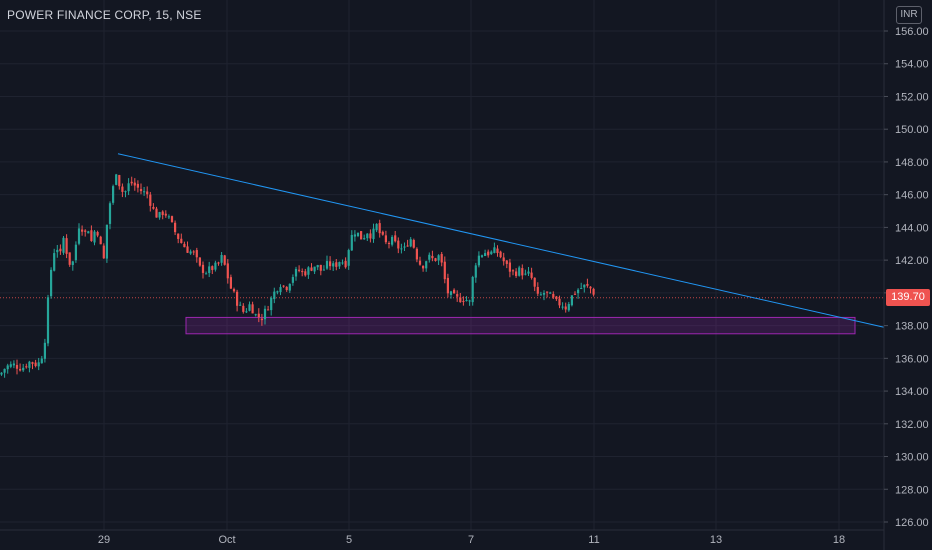 This screenshot has height=550, width=932. What do you see at coordinates (912, 327) in the screenshot?
I see `y-tick-label: 138.00` at bounding box center [912, 327].